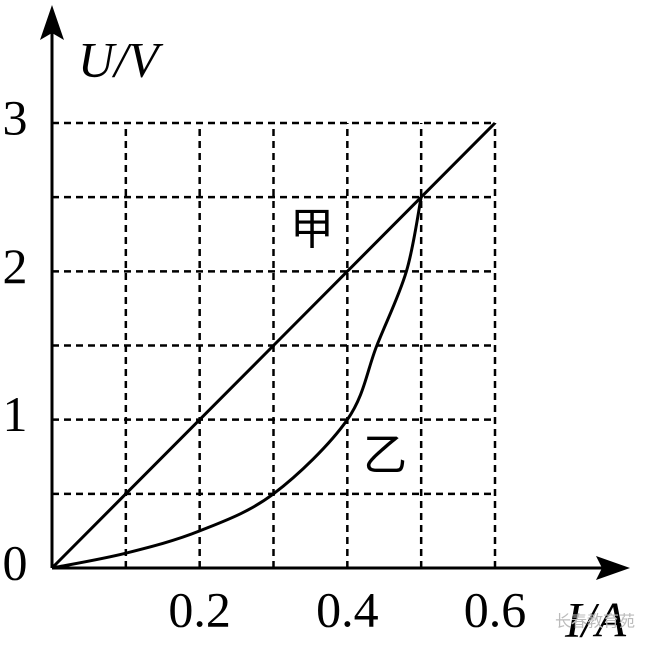 The height and width of the screenshot is (650, 656). Describe the element at coordinates (347, 609) in the screenshot. I see `x-tick-label: 0.4` at that location.